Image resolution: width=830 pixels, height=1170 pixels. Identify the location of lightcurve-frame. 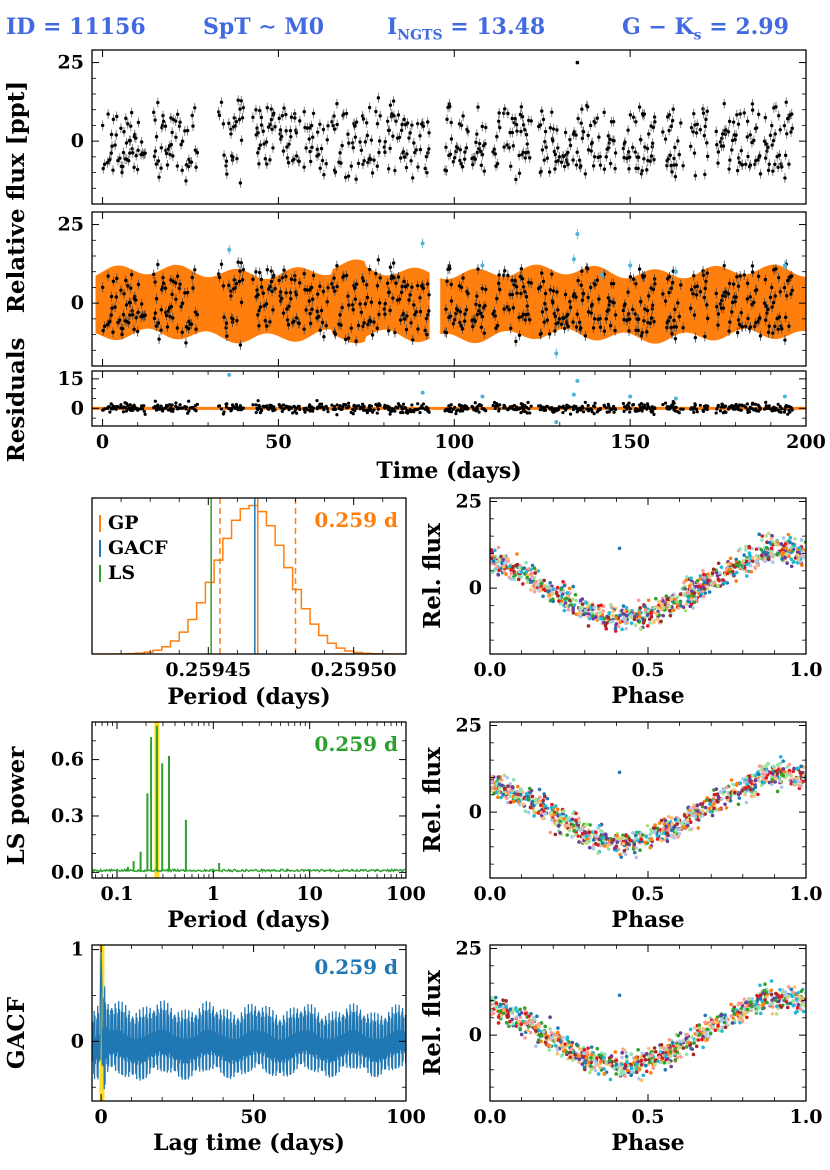
(449, 127).